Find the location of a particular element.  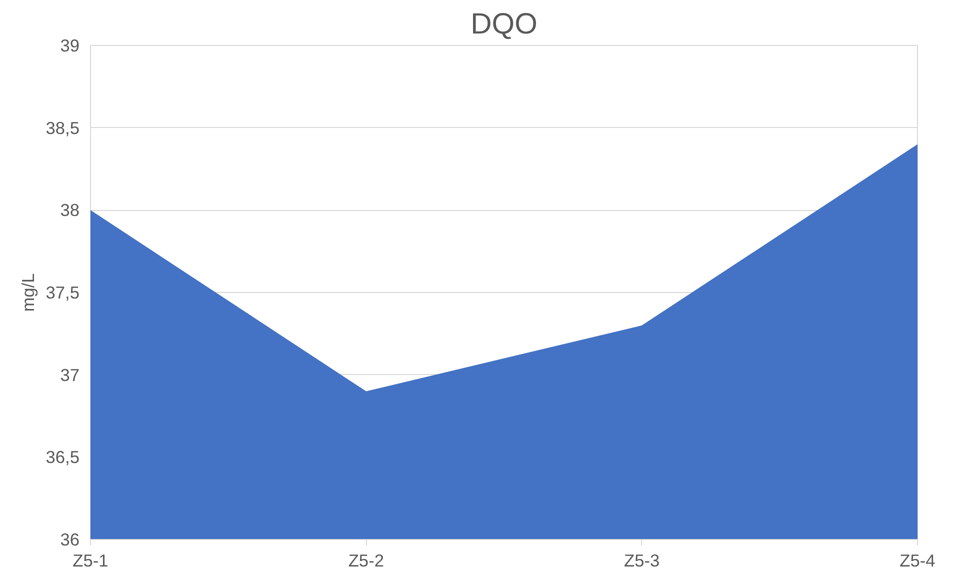

x-tick-label: Z5-4 is located at coordinates (918, 560).